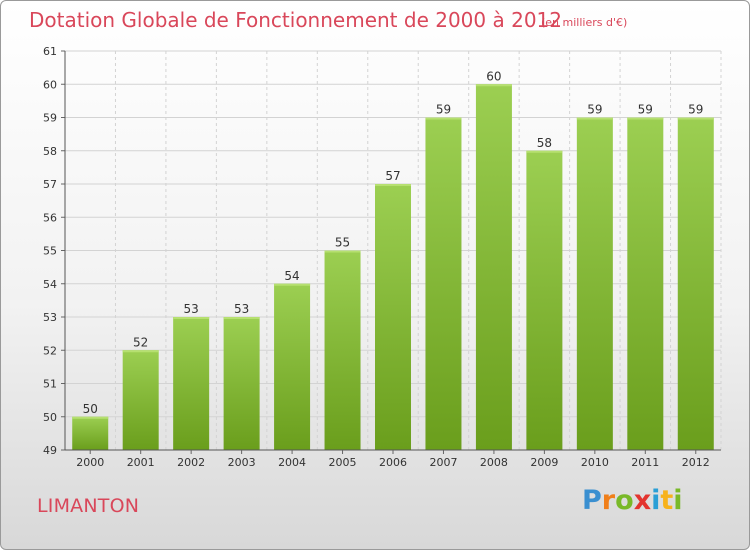  Describe the element at coordinates (493, 267) in the screenshot. I see `bar-2008` at that location.